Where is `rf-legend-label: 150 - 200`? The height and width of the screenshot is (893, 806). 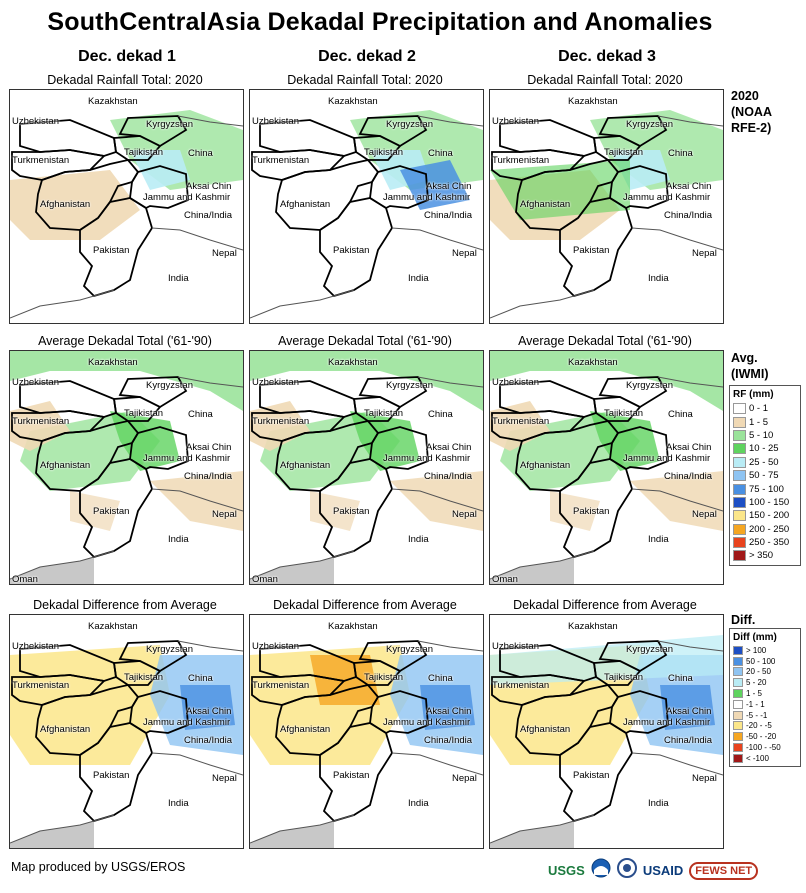
rf-legend-label: 150 - 200 is located at coordinates (769, 516).